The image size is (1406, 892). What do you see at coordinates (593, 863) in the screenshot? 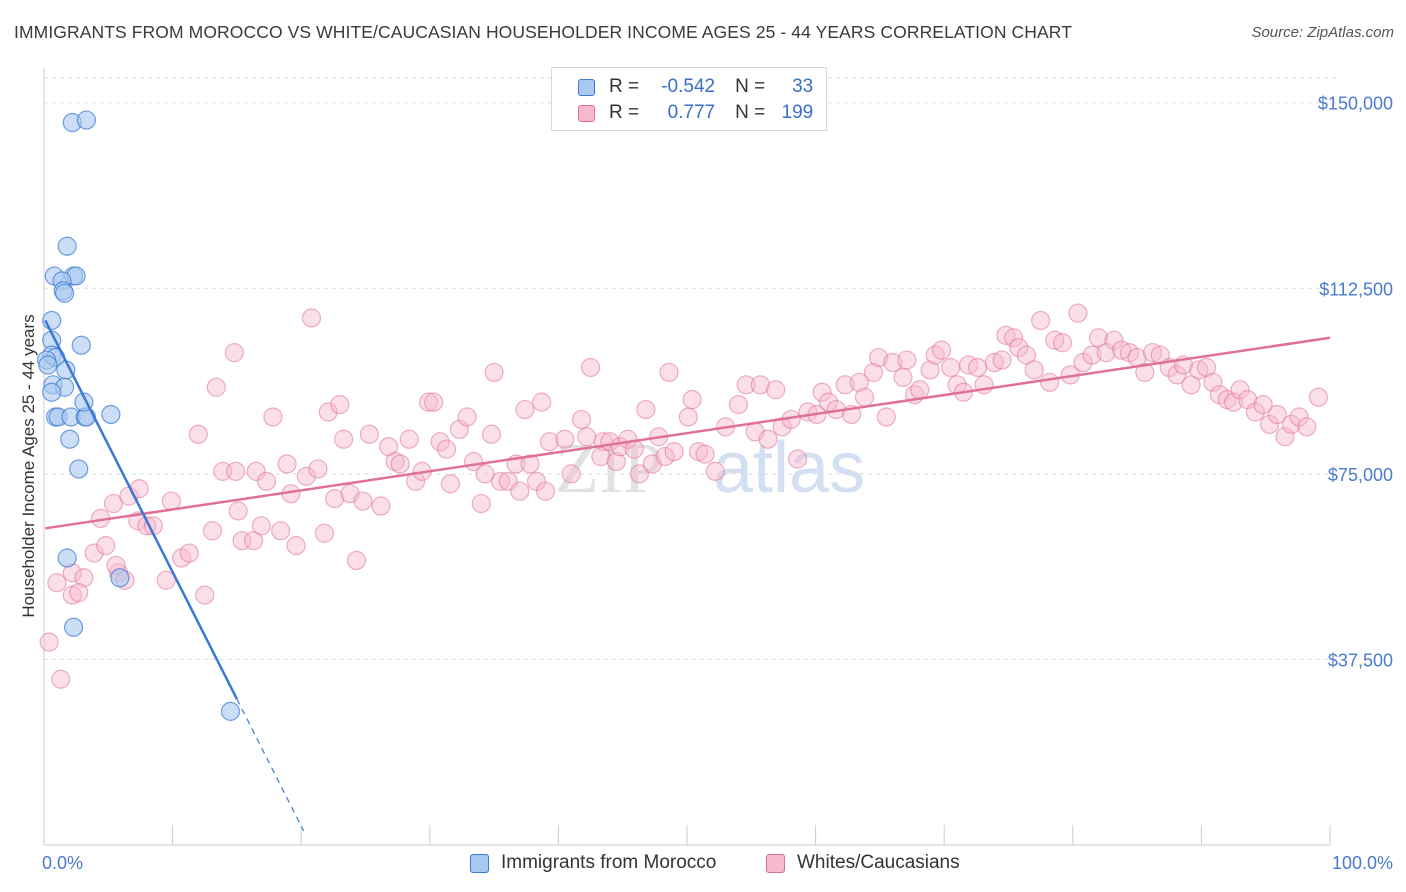
I see `bottom-legend-morocco: Immigrants from Morocco` at bounding box center [593, 863].